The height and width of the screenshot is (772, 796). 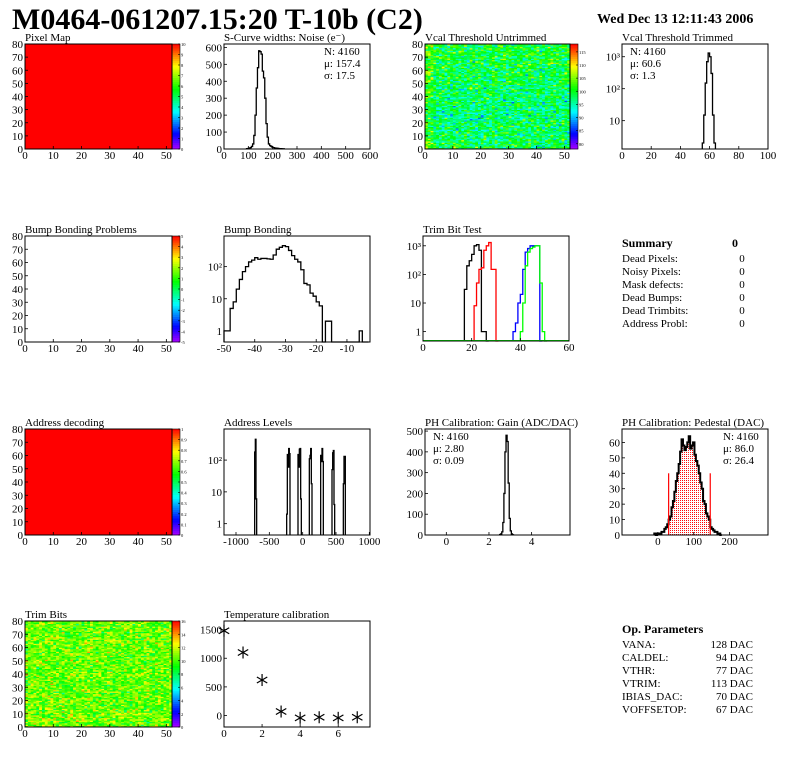 What do you see at coordinates (683, 490) in the screenshot?
I see `fit-fill-bar` at bounding box center [683, 490].